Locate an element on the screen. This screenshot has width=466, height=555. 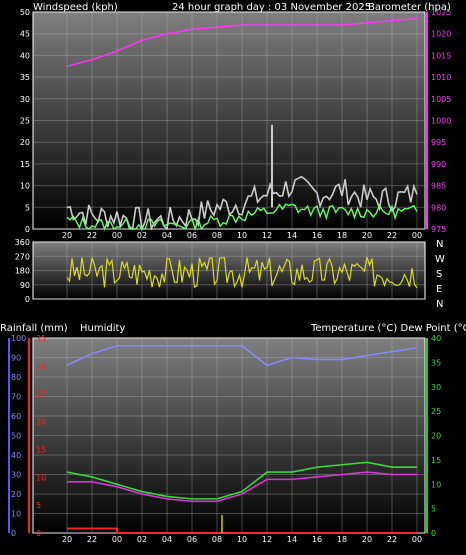
humidity-tick: 70 is located at coordinates (16, 397).